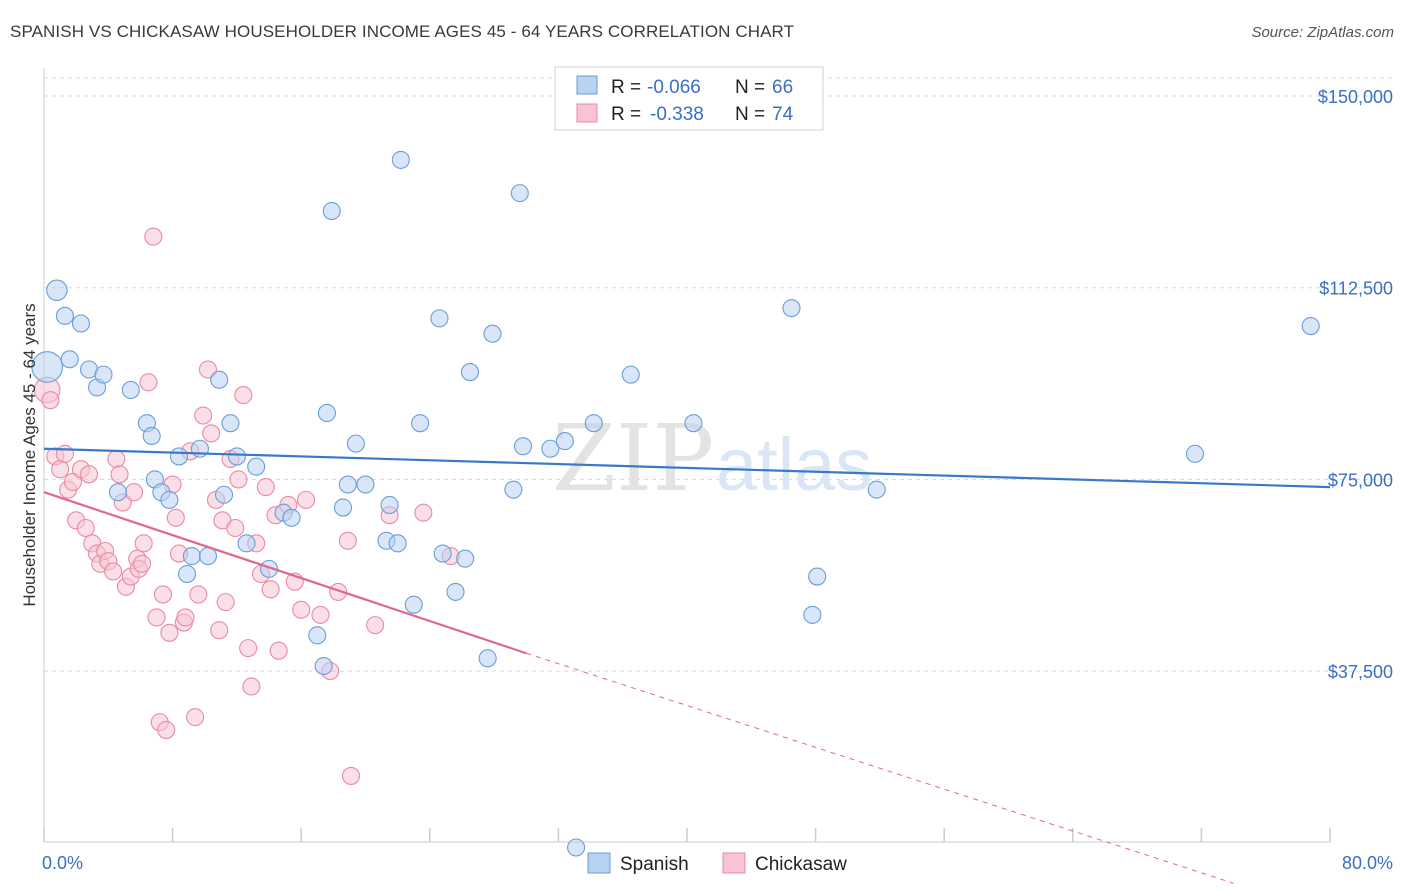 This screenshot has height=892, width=1406. I want to click on legend-r-label: R =, so click(626, 87).